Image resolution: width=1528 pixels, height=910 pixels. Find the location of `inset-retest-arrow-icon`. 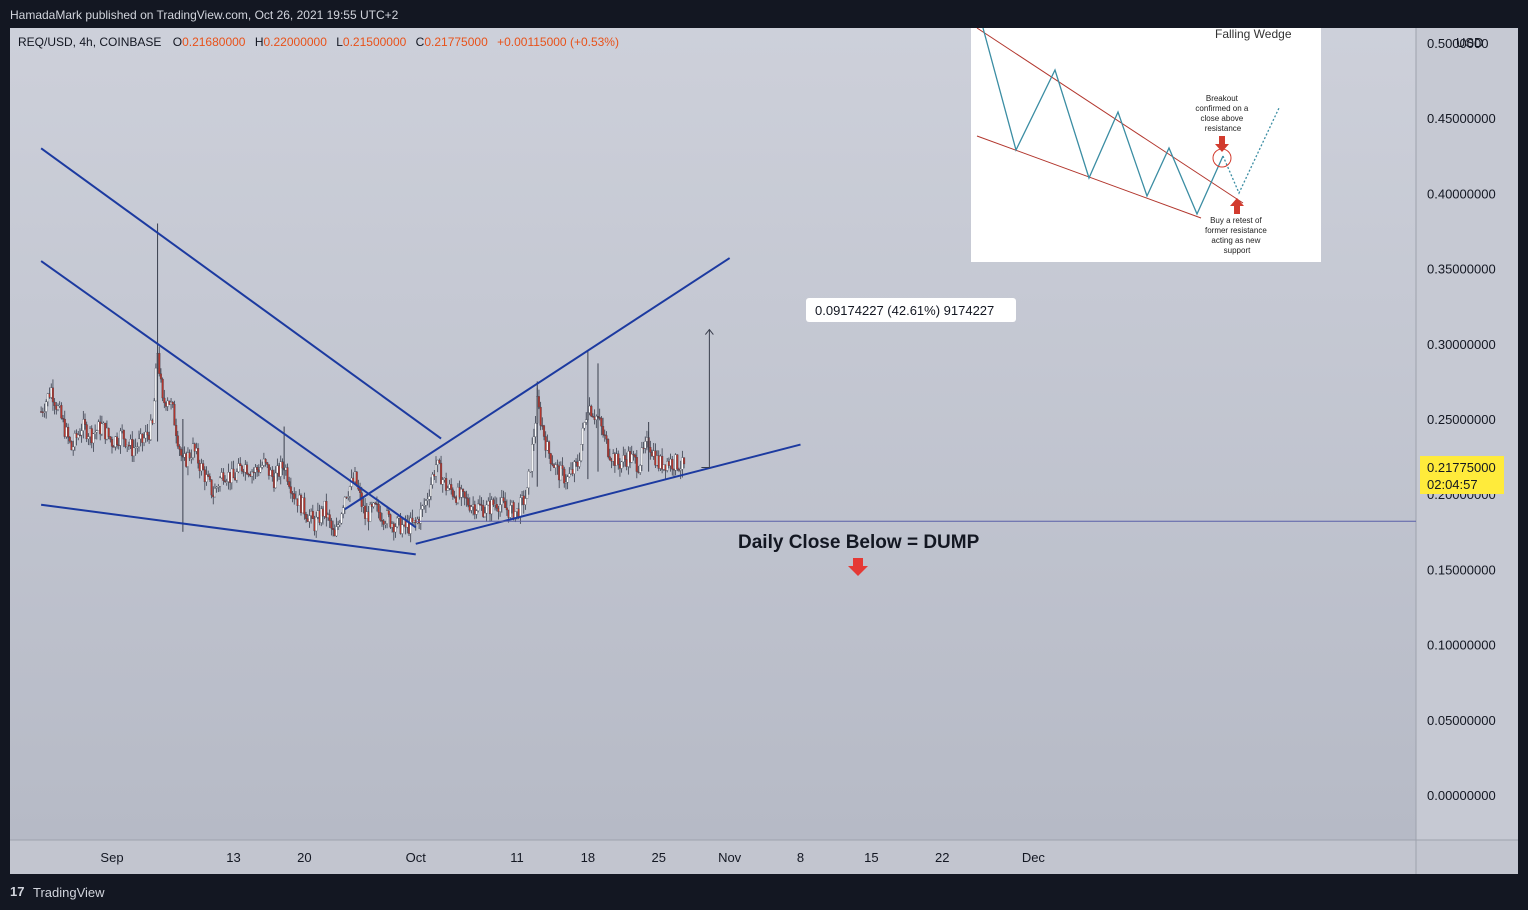

inset-retest-arrow-icon is located at coordinates (1237, 206).